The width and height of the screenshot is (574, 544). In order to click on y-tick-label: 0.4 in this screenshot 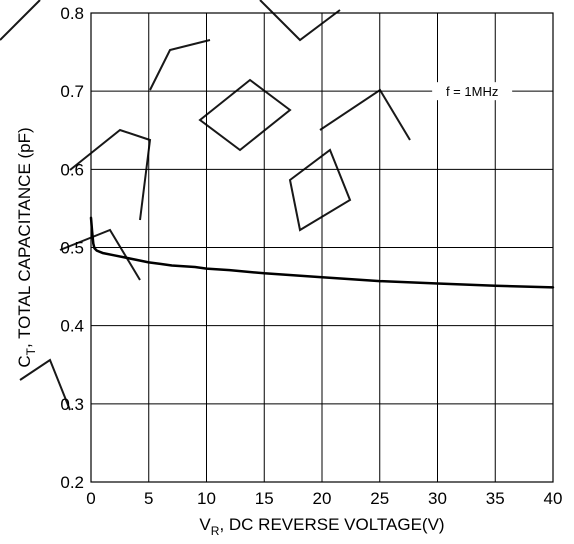, I will do `click(72, 326)`.